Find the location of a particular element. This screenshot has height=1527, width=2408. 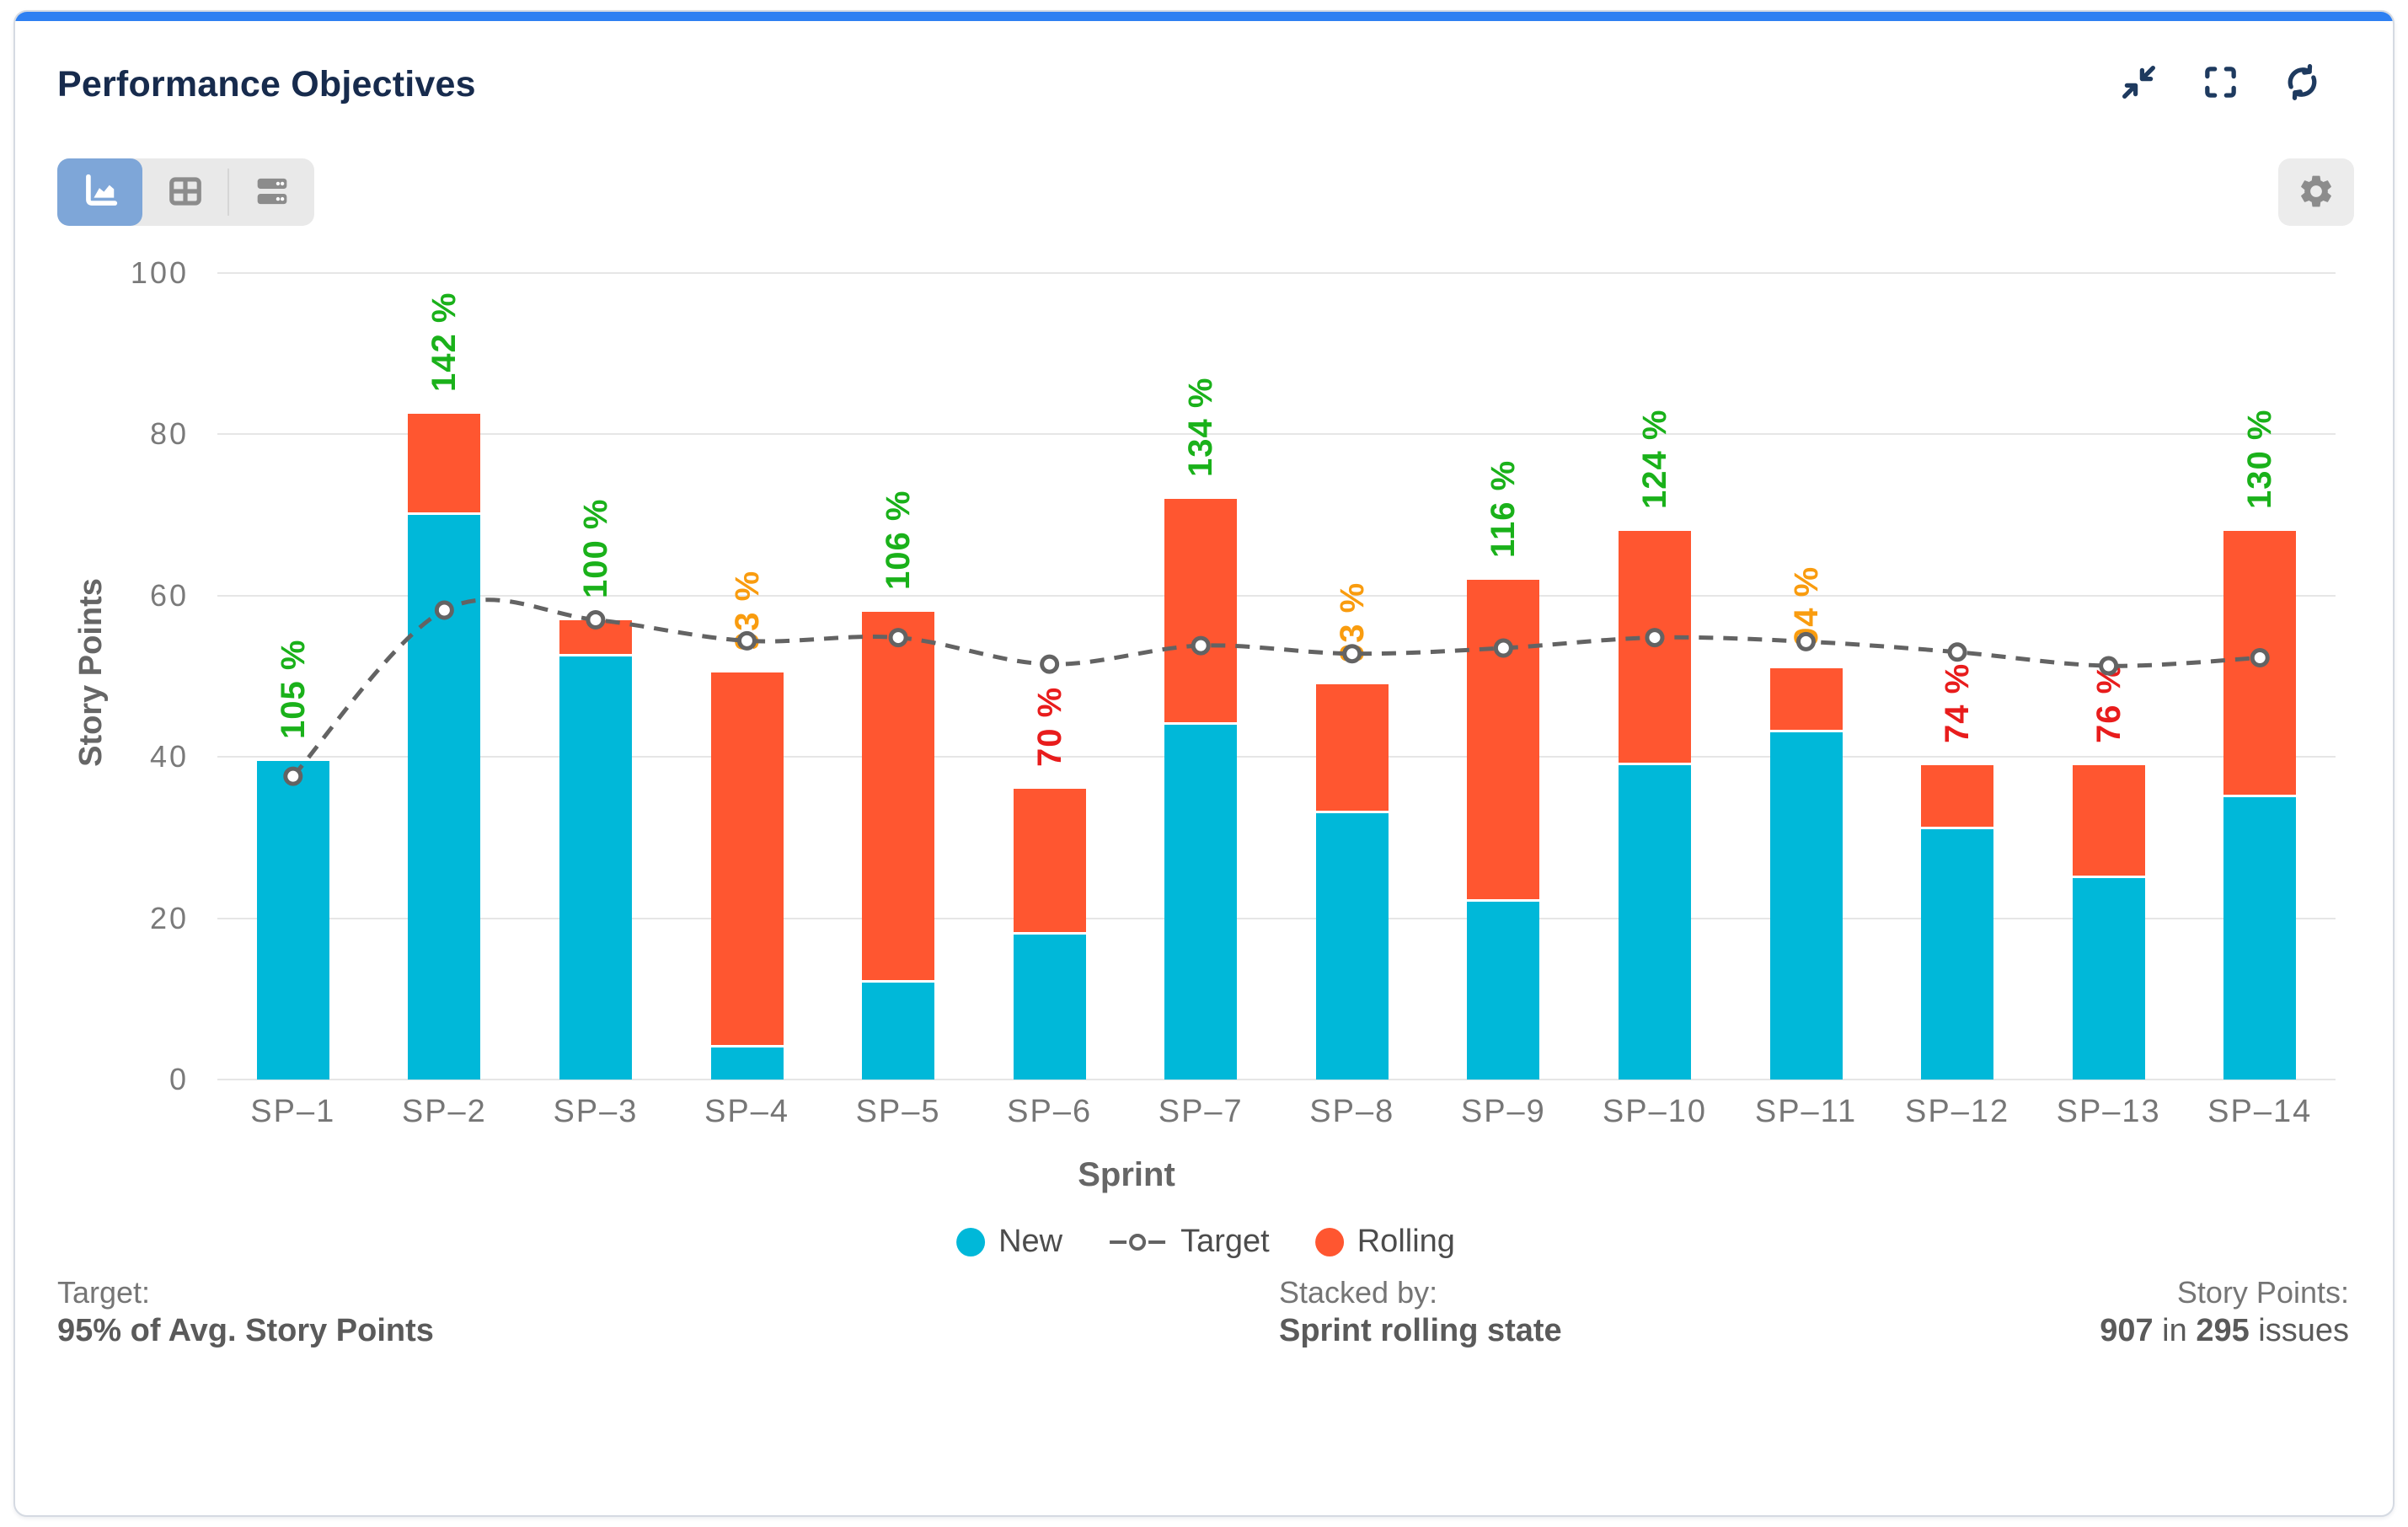

target-marker-SP–2 is located at coordinates (444, 610).